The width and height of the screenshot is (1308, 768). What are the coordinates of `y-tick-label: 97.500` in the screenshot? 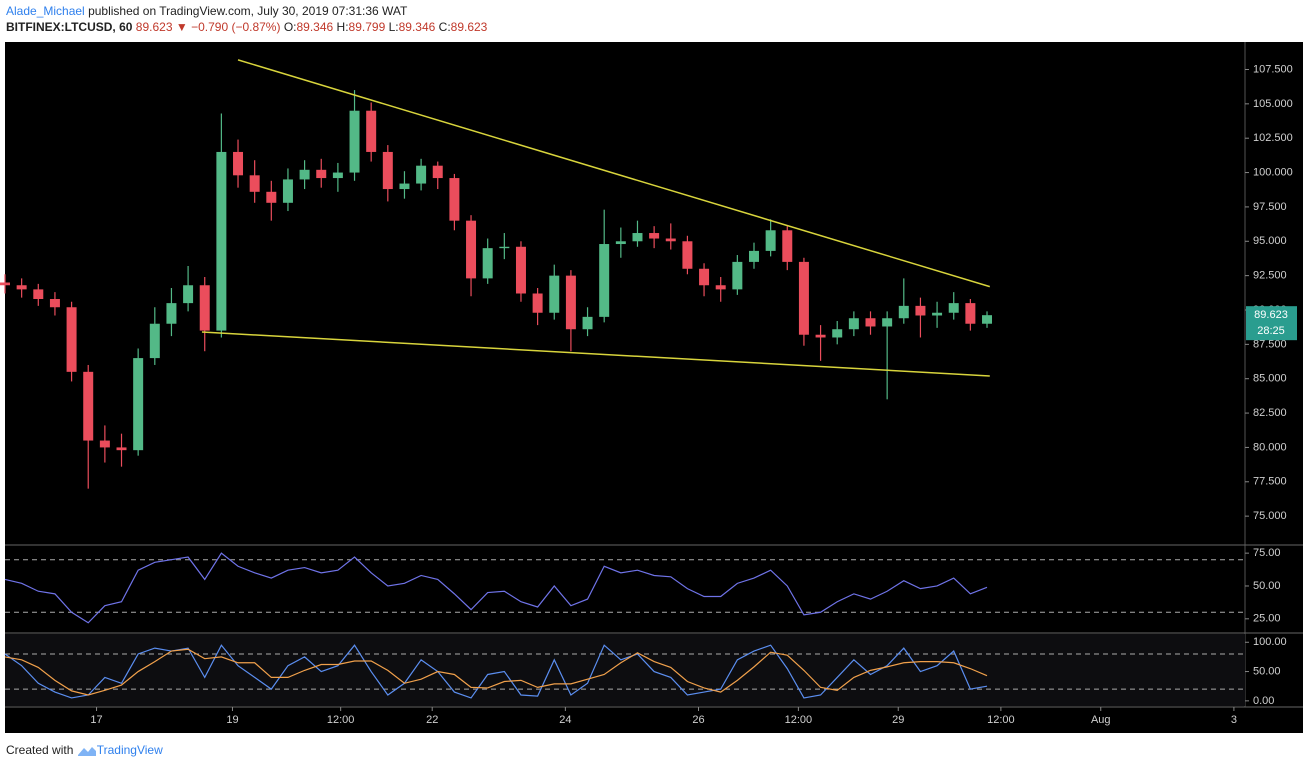 It's located at (1270, 207).